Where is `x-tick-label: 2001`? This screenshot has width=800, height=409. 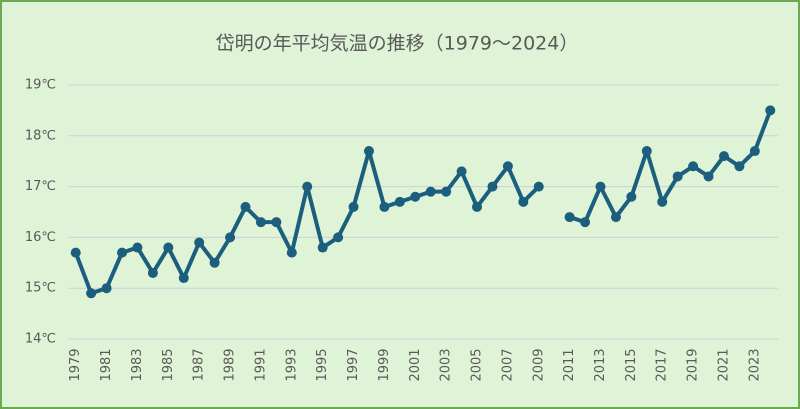 x-tick-label: 2001 is located at coordinates (415, 364).